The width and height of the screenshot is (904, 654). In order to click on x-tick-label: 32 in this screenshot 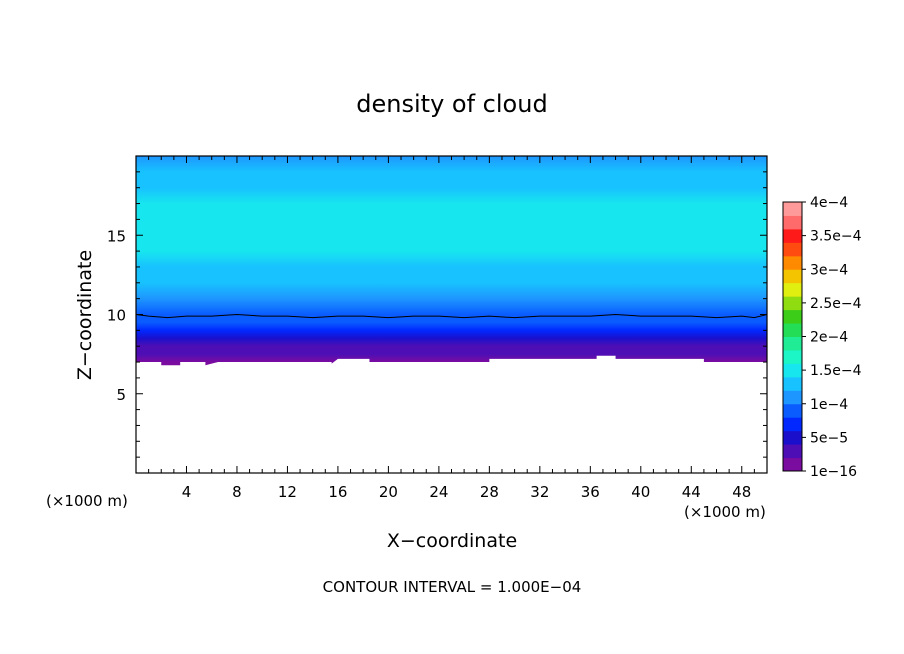, I will do `click(539, 492)`.